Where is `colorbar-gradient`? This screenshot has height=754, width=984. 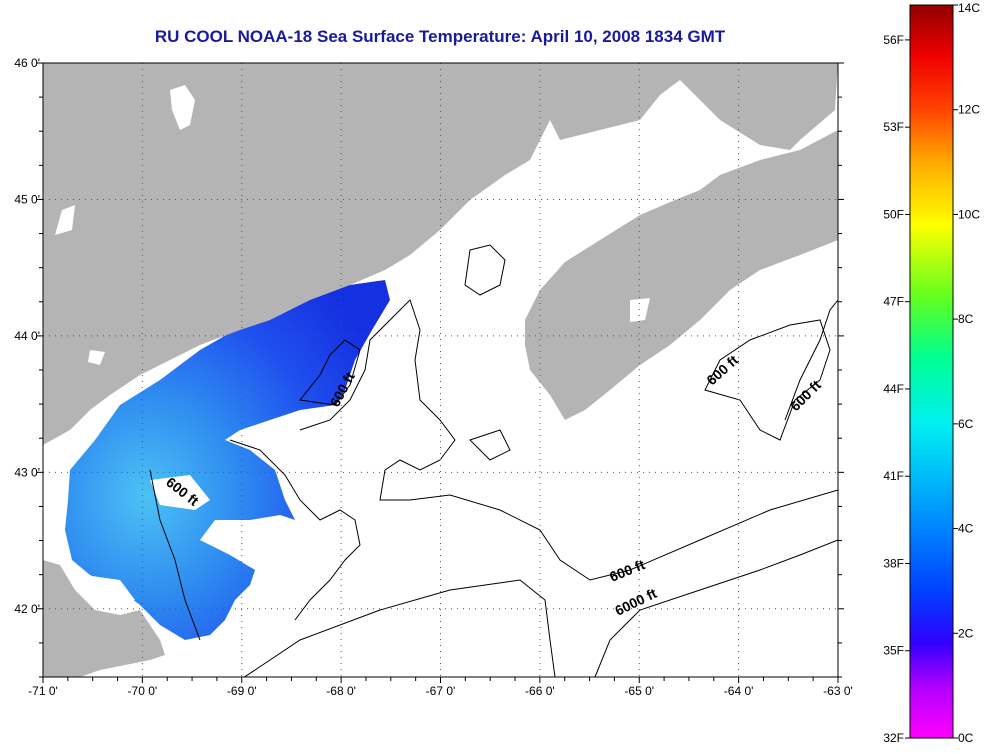 colorbar-gradient is located at coordinates (931, 371).